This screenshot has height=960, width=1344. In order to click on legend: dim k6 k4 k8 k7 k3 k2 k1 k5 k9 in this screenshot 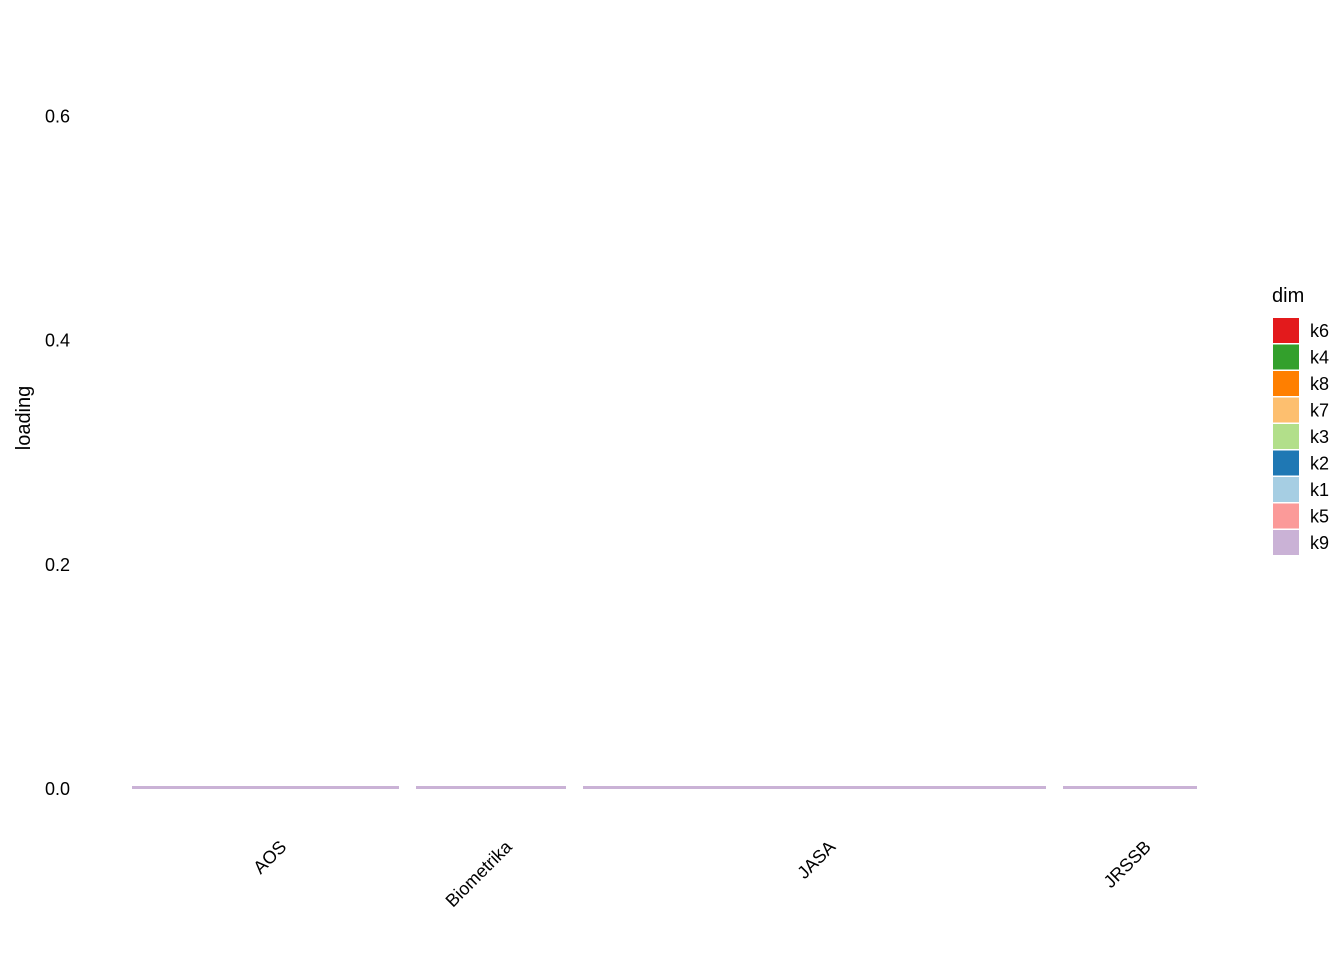, I will do `click(1300, 420)`.